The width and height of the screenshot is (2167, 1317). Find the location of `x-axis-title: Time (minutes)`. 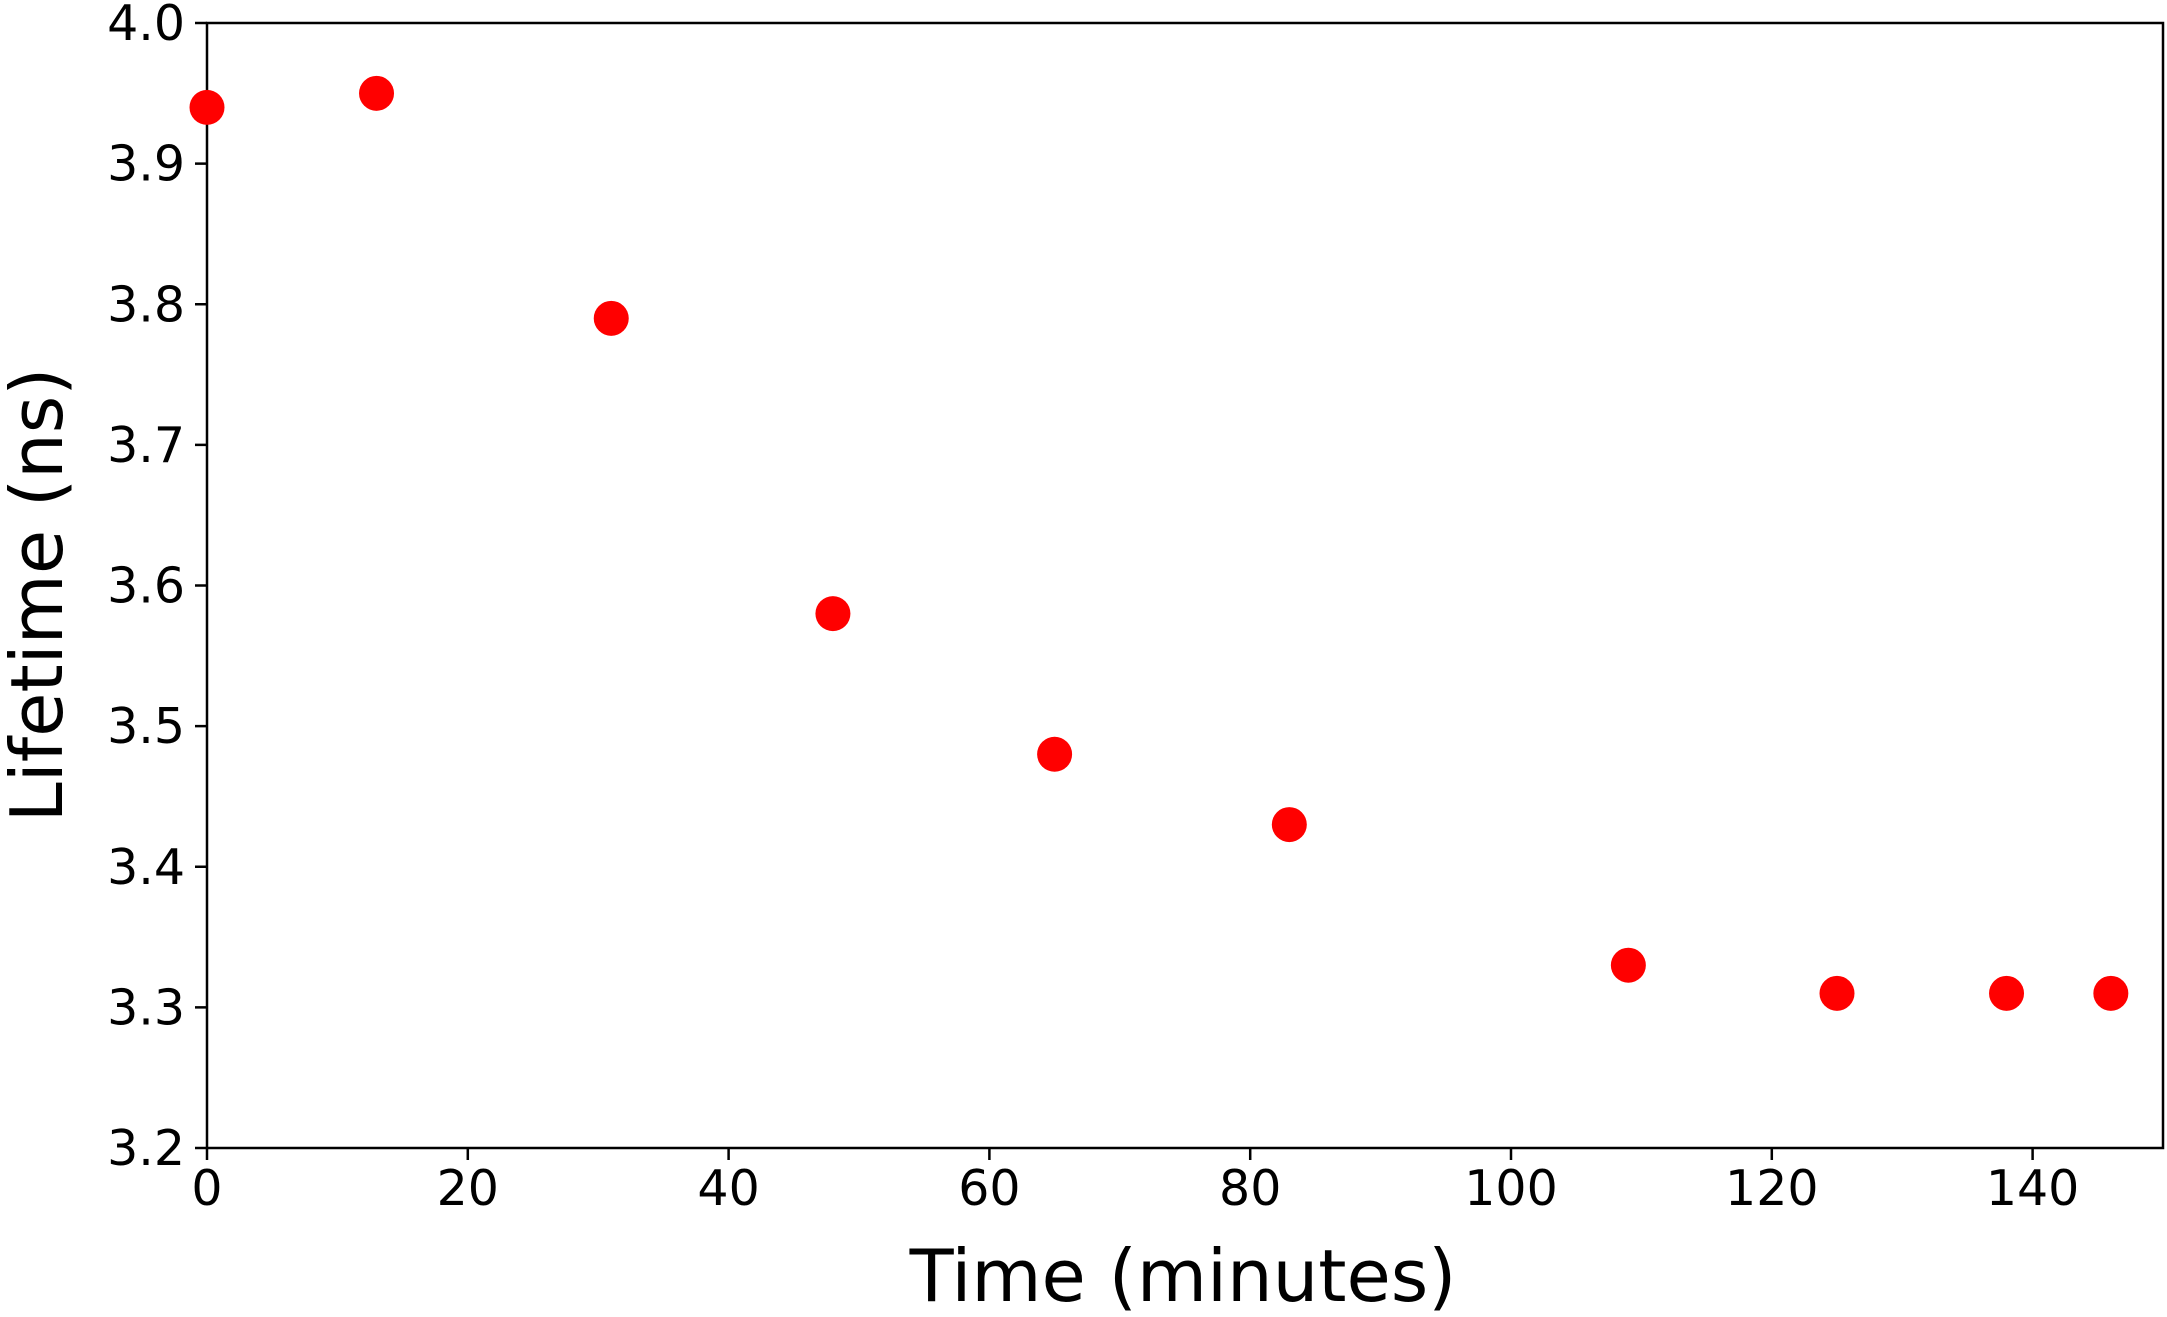

x-axis-title: Time (minutes) is located at coordinates (1183, 1275).